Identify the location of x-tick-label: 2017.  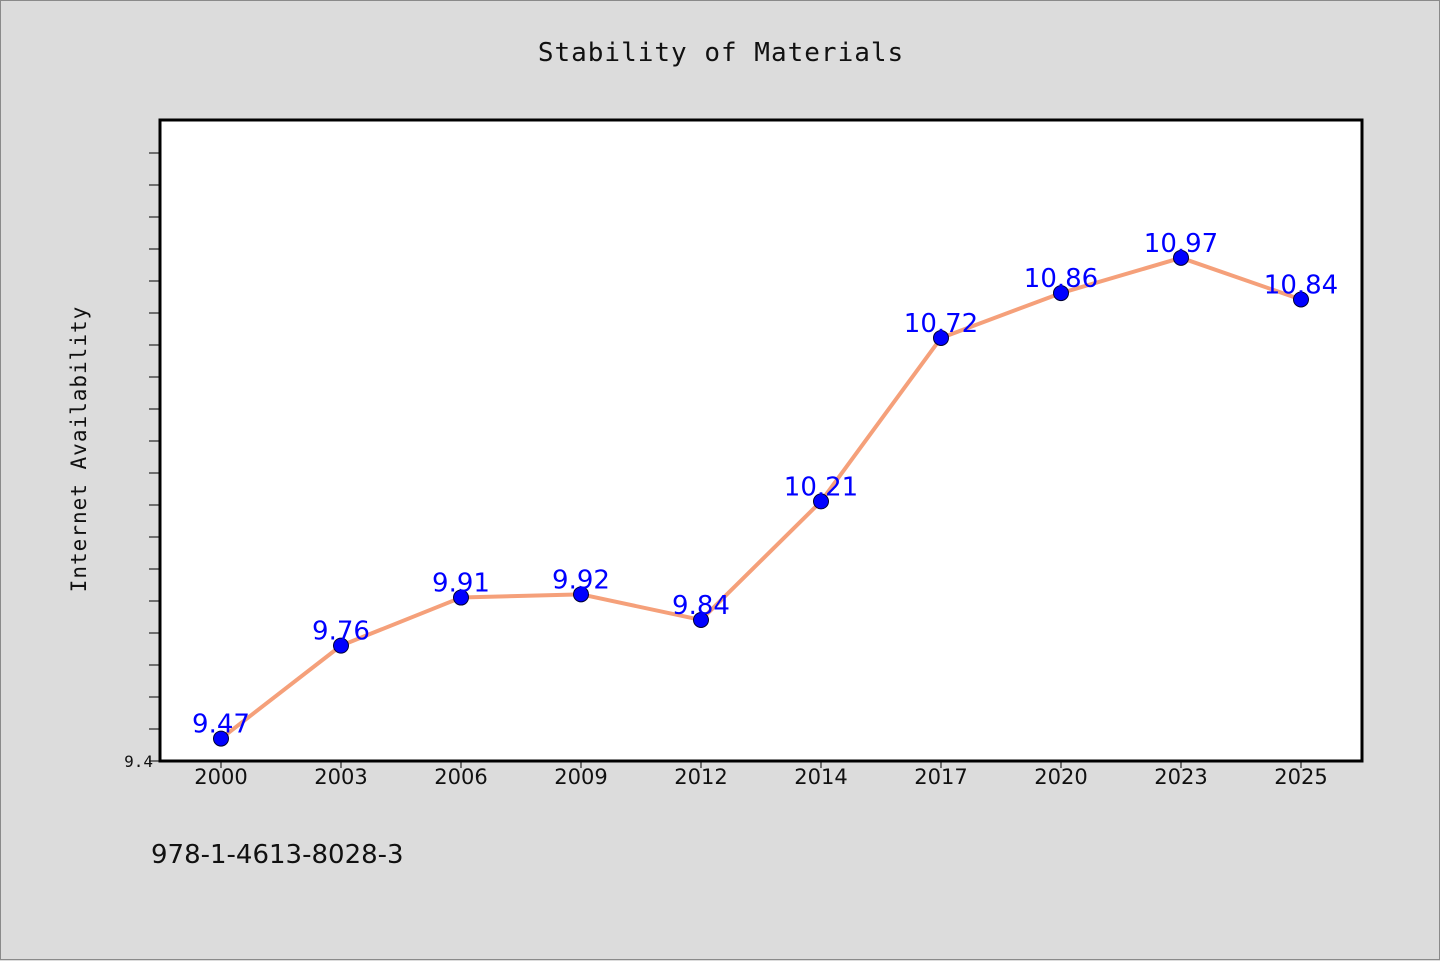
(940, 777).